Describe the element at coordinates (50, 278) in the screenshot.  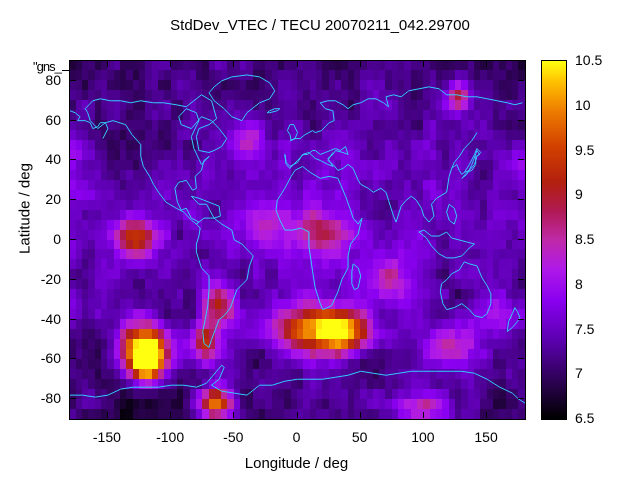
I see `y-axis-tick-label: -20` at that location.